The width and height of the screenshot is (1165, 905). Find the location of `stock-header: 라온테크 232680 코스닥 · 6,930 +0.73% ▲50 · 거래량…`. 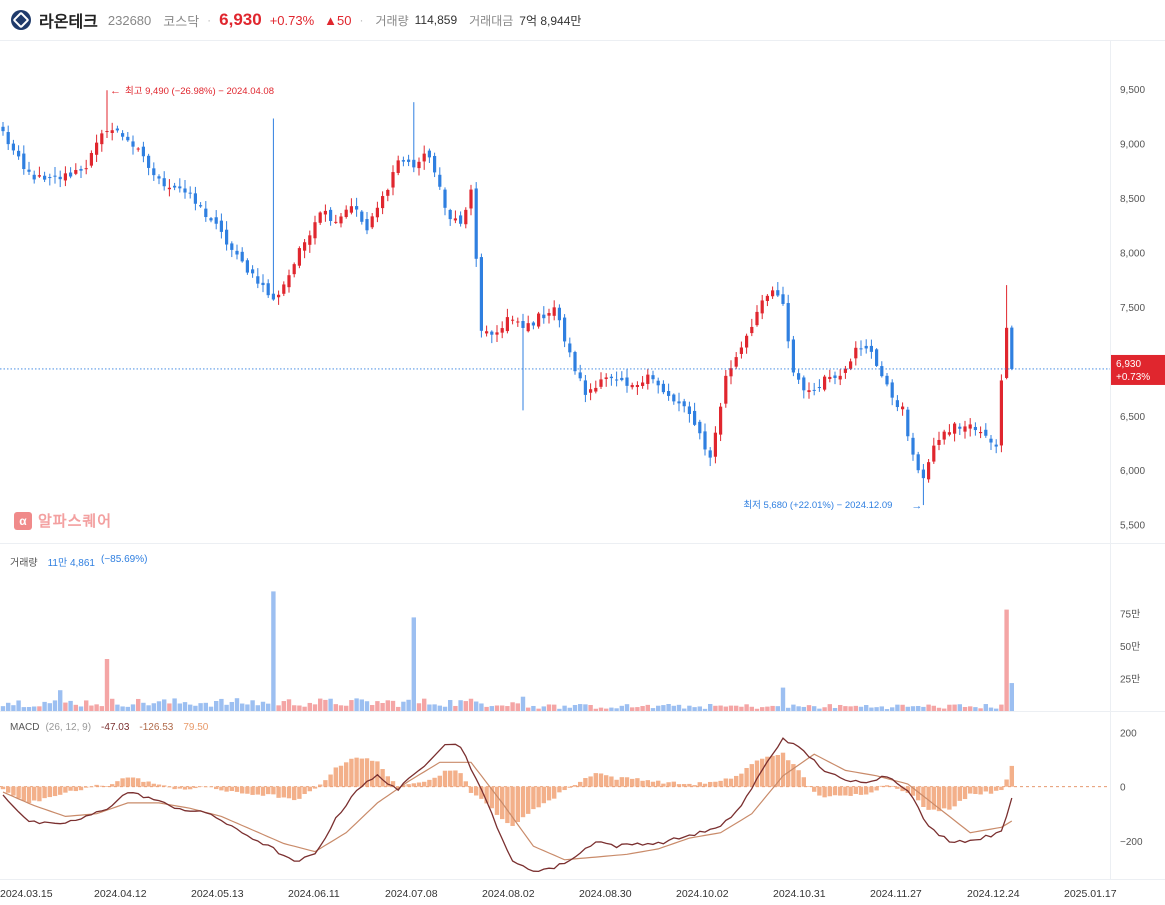

stock-header: 라온테크 232680 코스닥 · 6,930 +0.73% ▲50 · 거래량… is located at coordinates (582, 20).